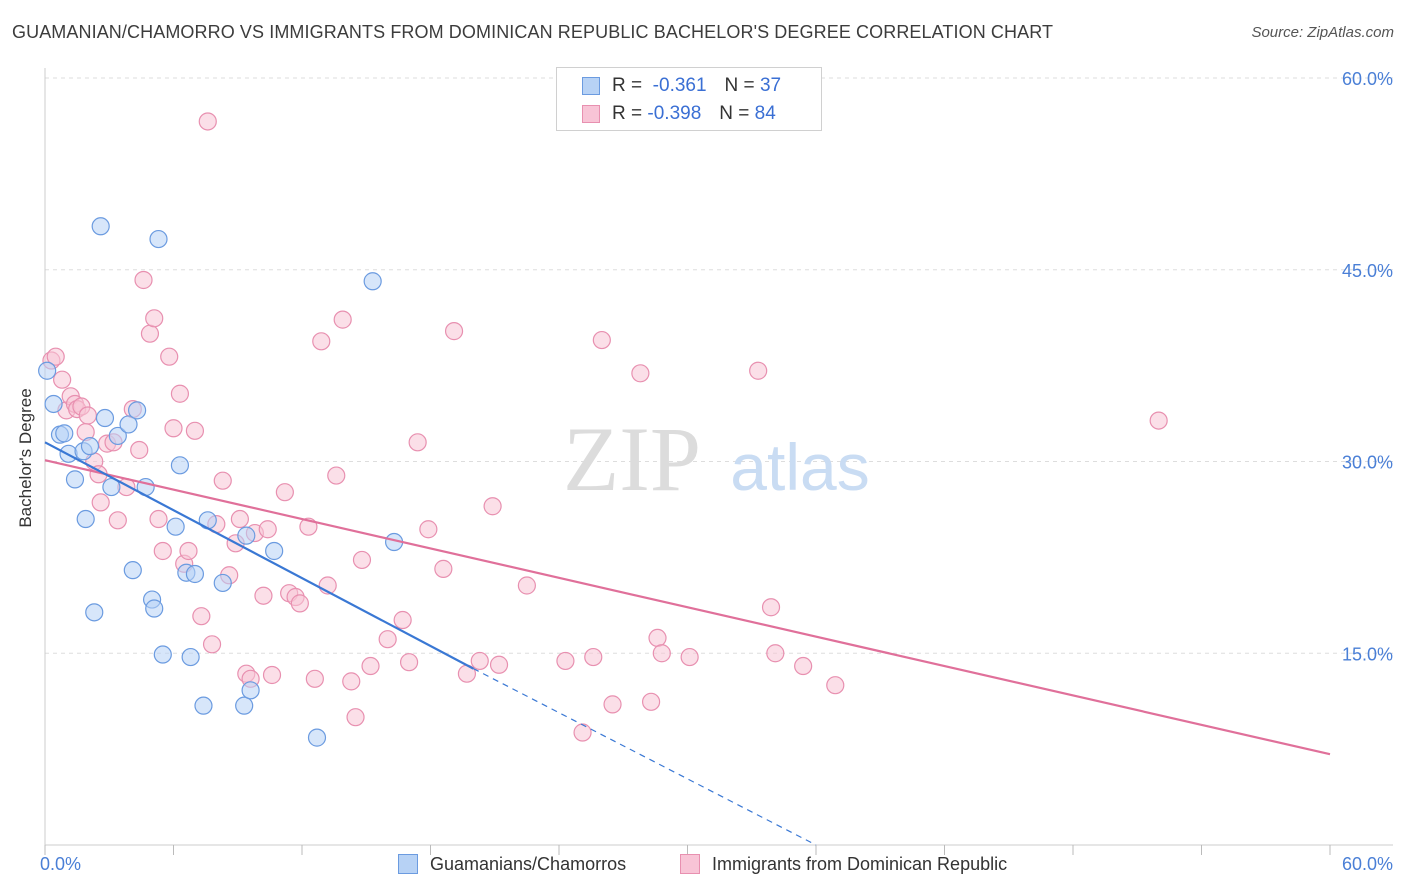 This screenshot has height=892, width=1406. What do you see at coordinates (799, 467) in the screenshot?
I see `watermark-atlas: atlas` at bounding box center [799, 467].